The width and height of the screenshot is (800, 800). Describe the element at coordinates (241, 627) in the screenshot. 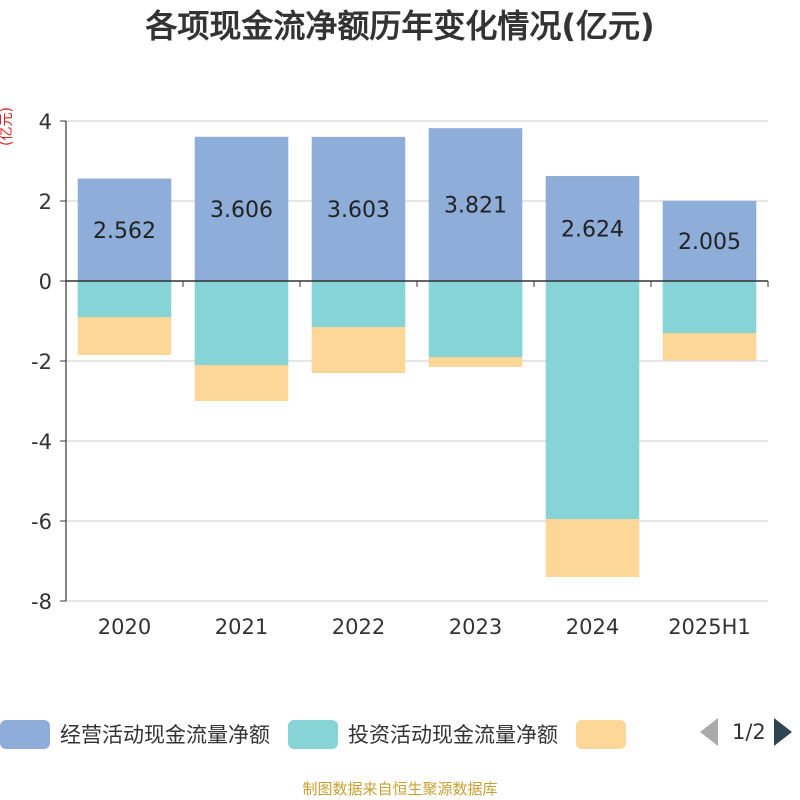

I see `x-tick-label: 2021` at that location.